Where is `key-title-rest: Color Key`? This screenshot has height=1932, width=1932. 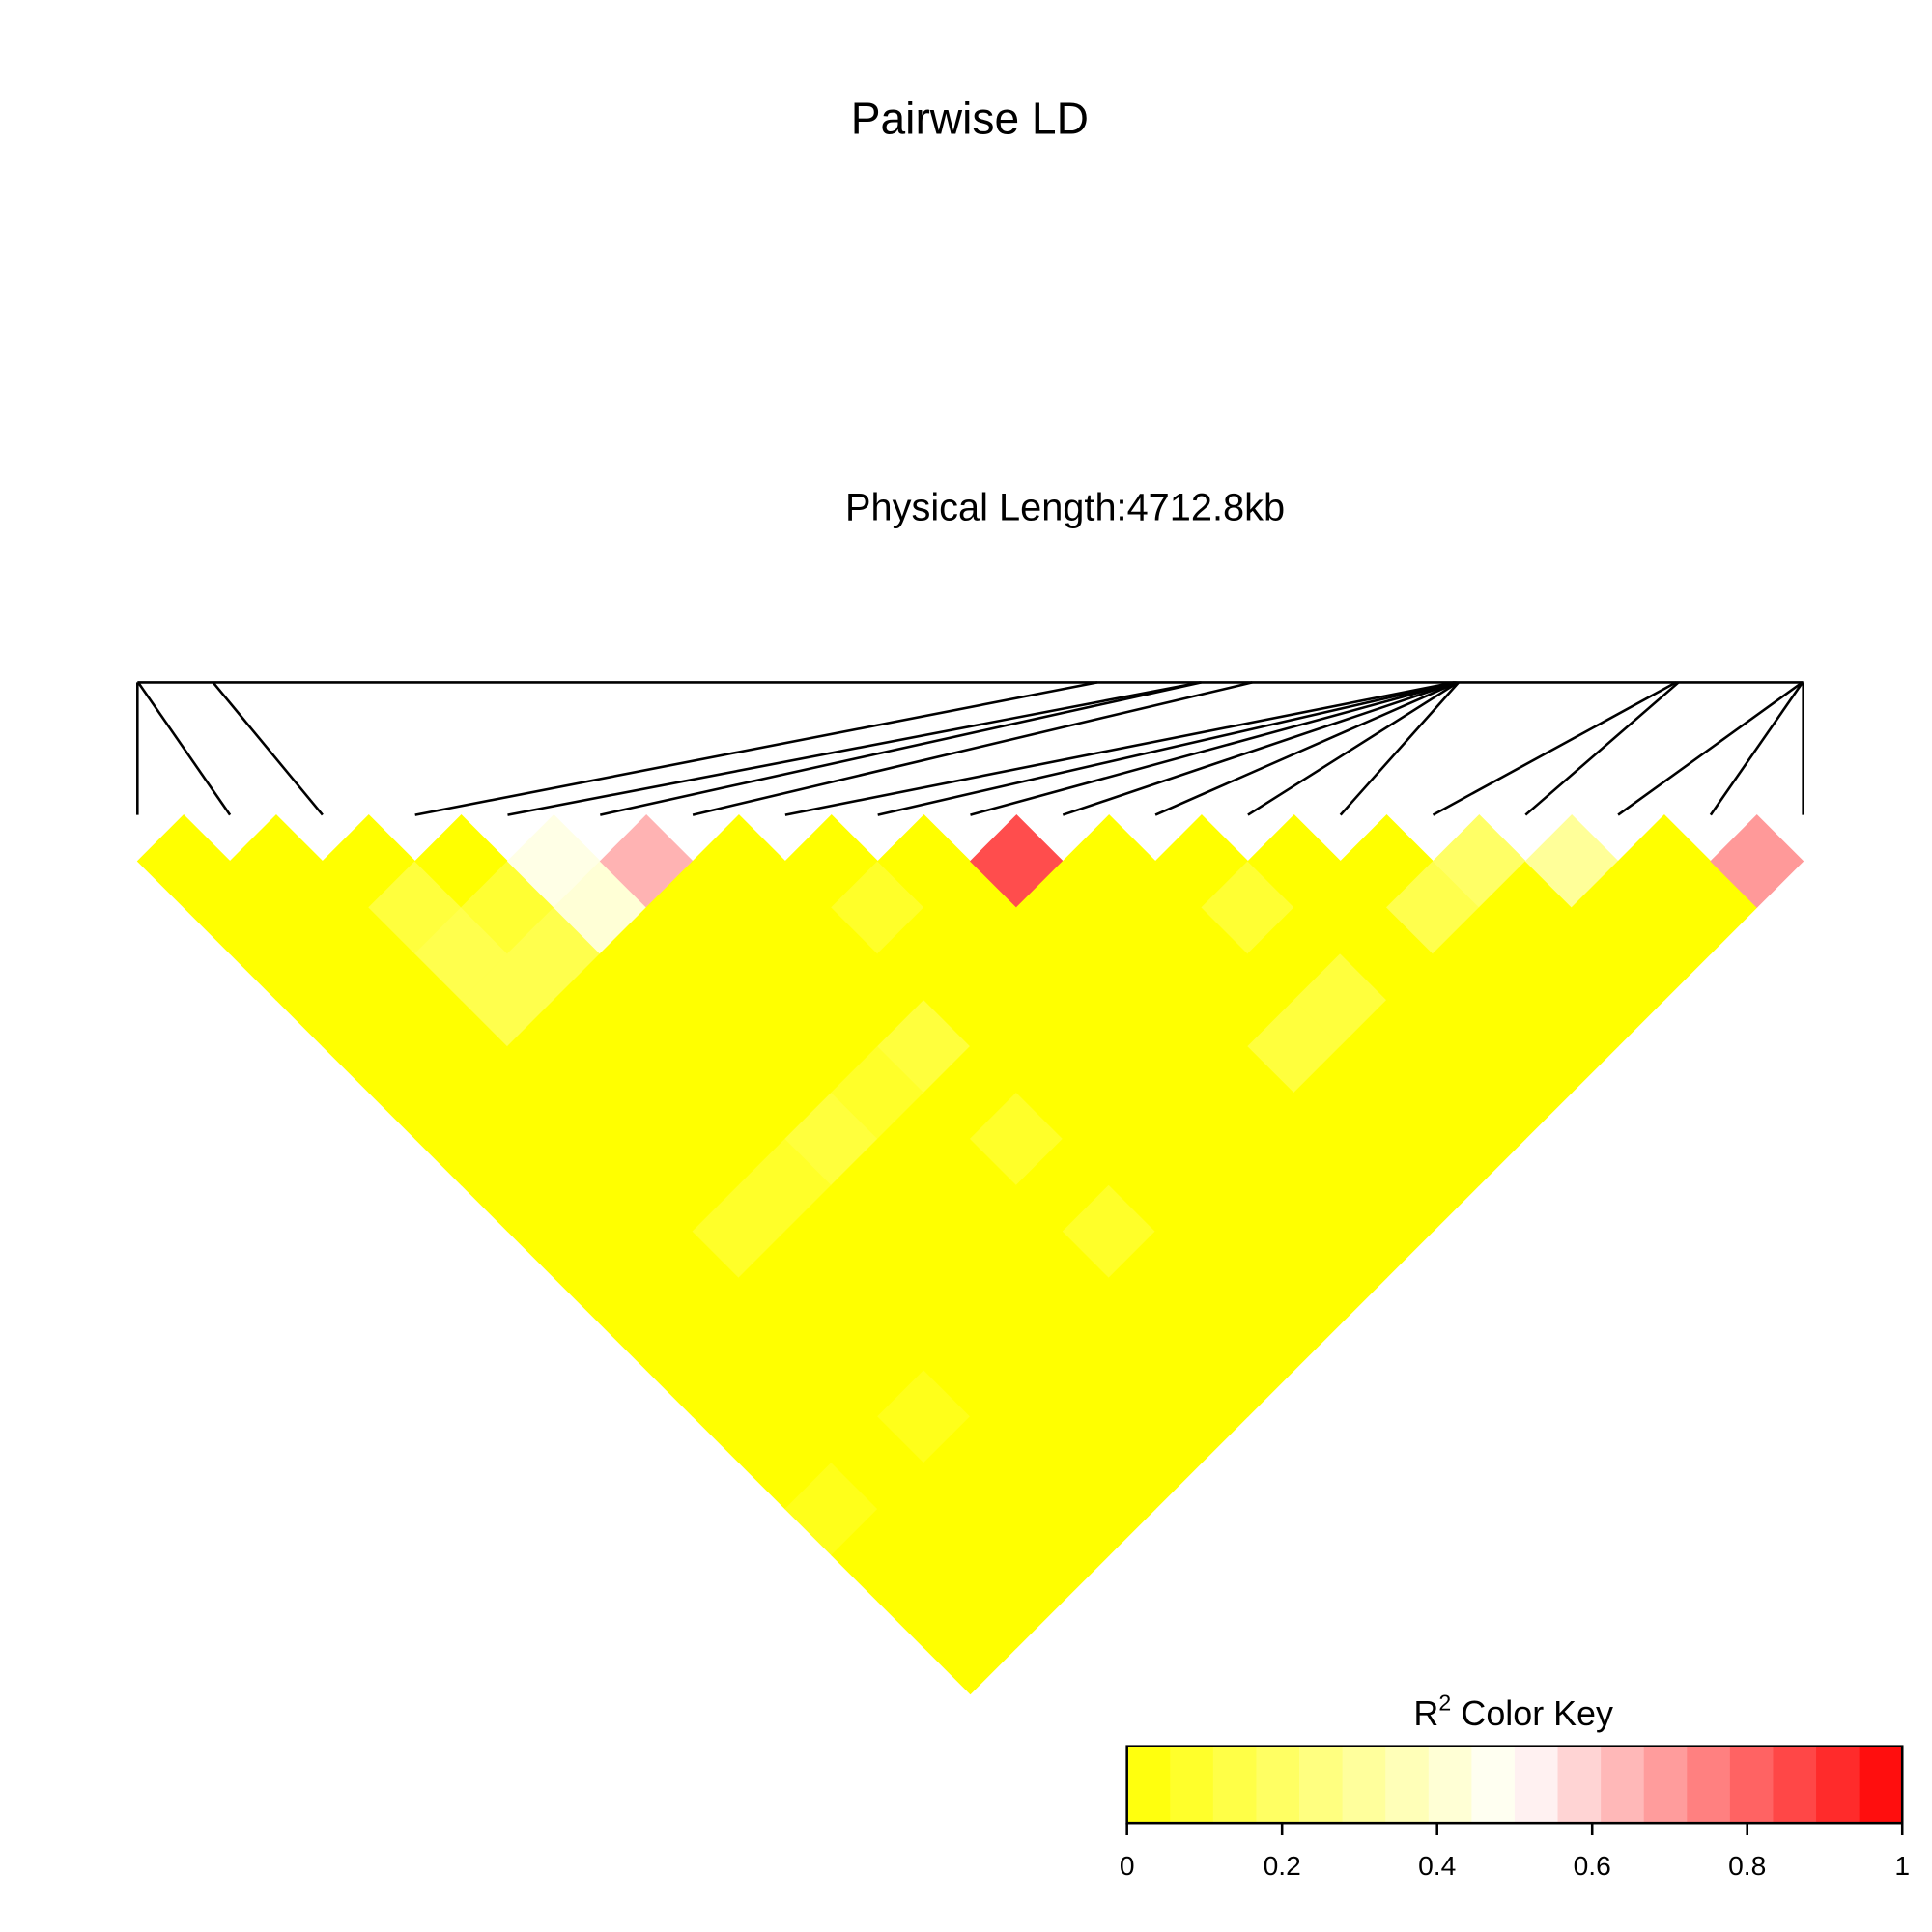
key-title-rest: Color Key is located at coordinates (1537, 1713).